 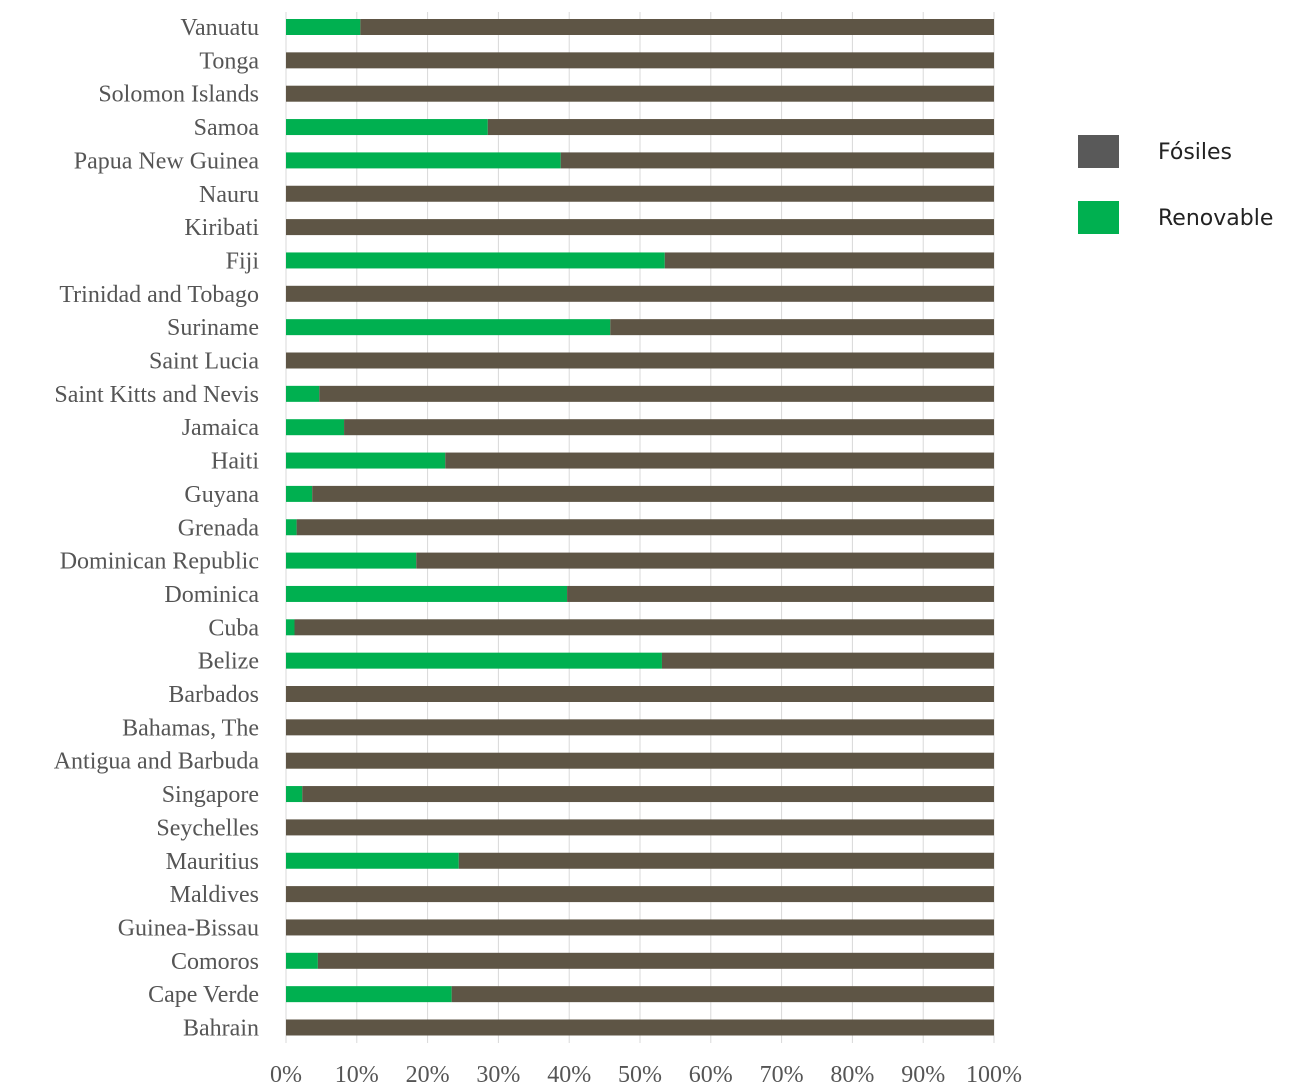 What do you see at coordinates (229, 195) in the screenshot?
I see `category-label: Nauru` at bounding box center [229, 195].